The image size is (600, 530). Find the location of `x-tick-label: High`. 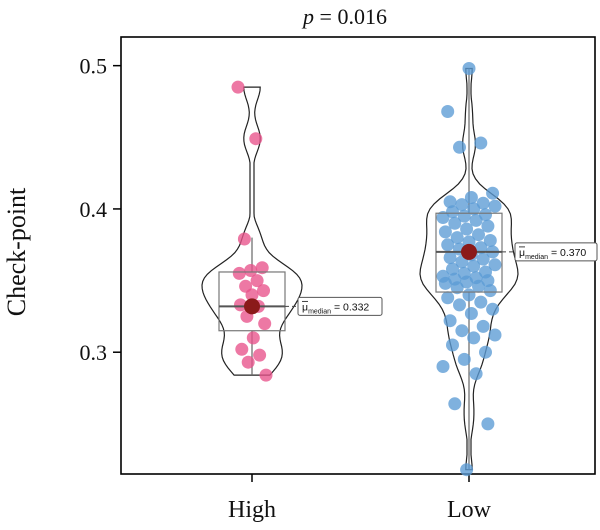

x-tick-label: High is located at coordinates (252, 510).